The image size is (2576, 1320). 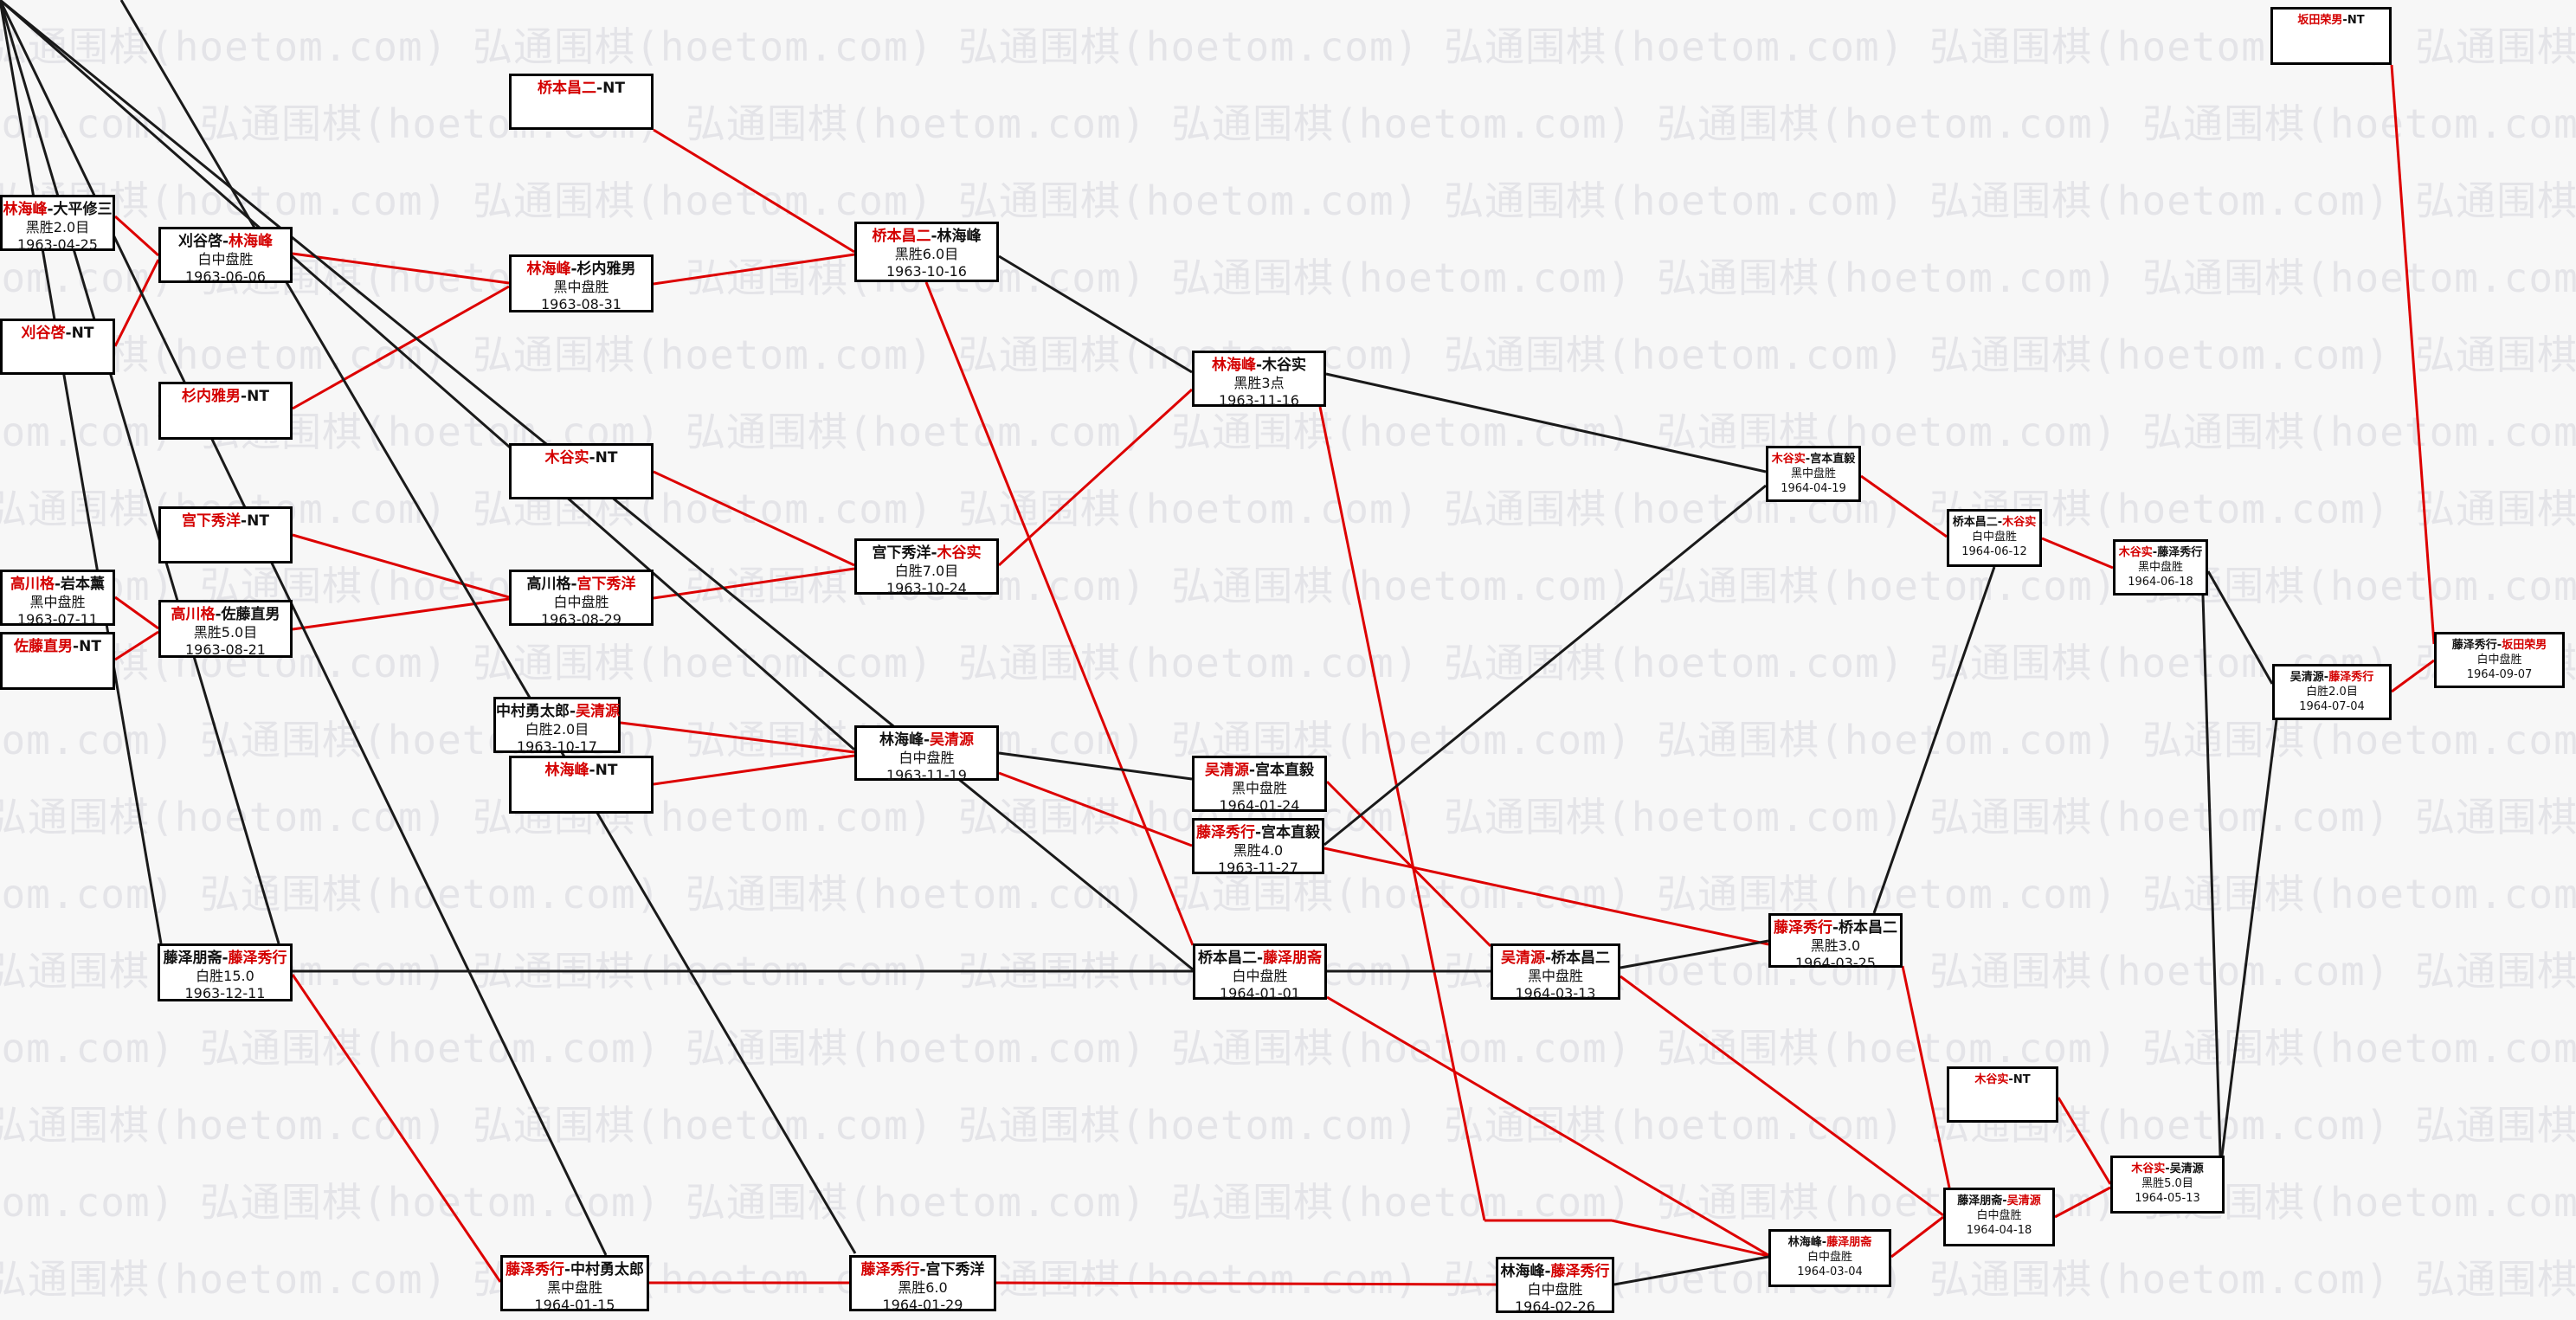 I want to click on player-name: -宫本直毅, so click(x=1287, y=832).